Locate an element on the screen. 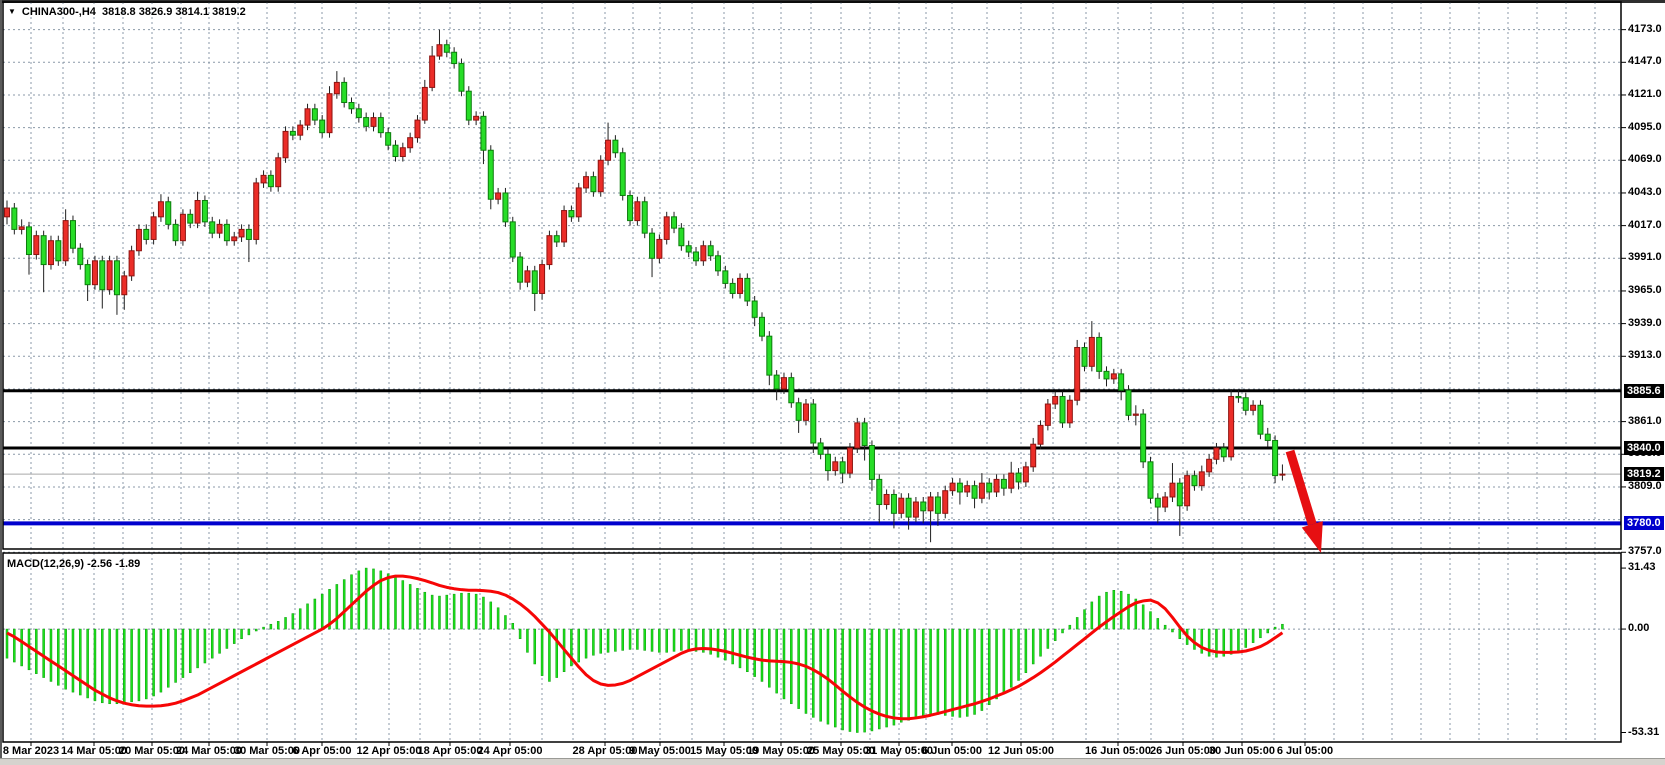 The height and width of the screenshot is (765, 1665). down-arrow-head is located at coordinates (1312, 537).